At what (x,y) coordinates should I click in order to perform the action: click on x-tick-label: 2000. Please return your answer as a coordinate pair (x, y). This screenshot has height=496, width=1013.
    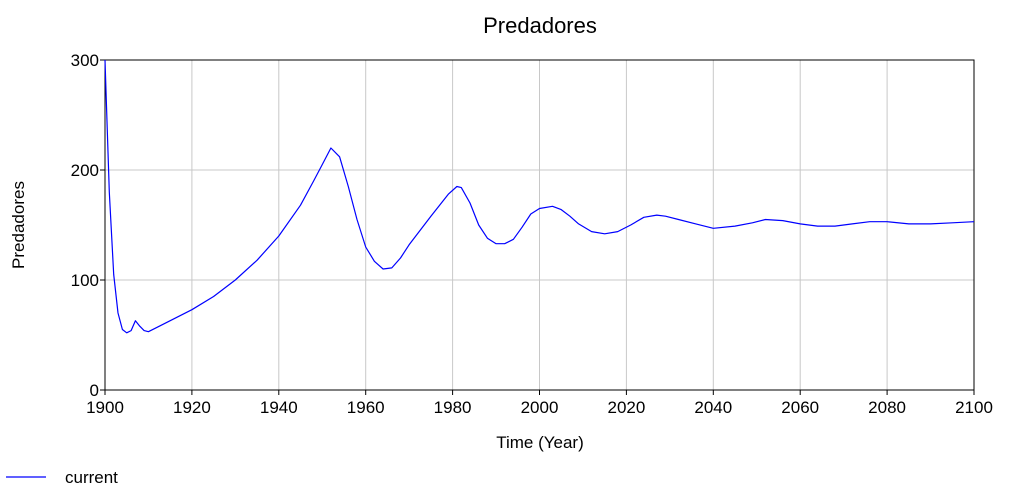
    Looking at the image, I should click on (540, 407).